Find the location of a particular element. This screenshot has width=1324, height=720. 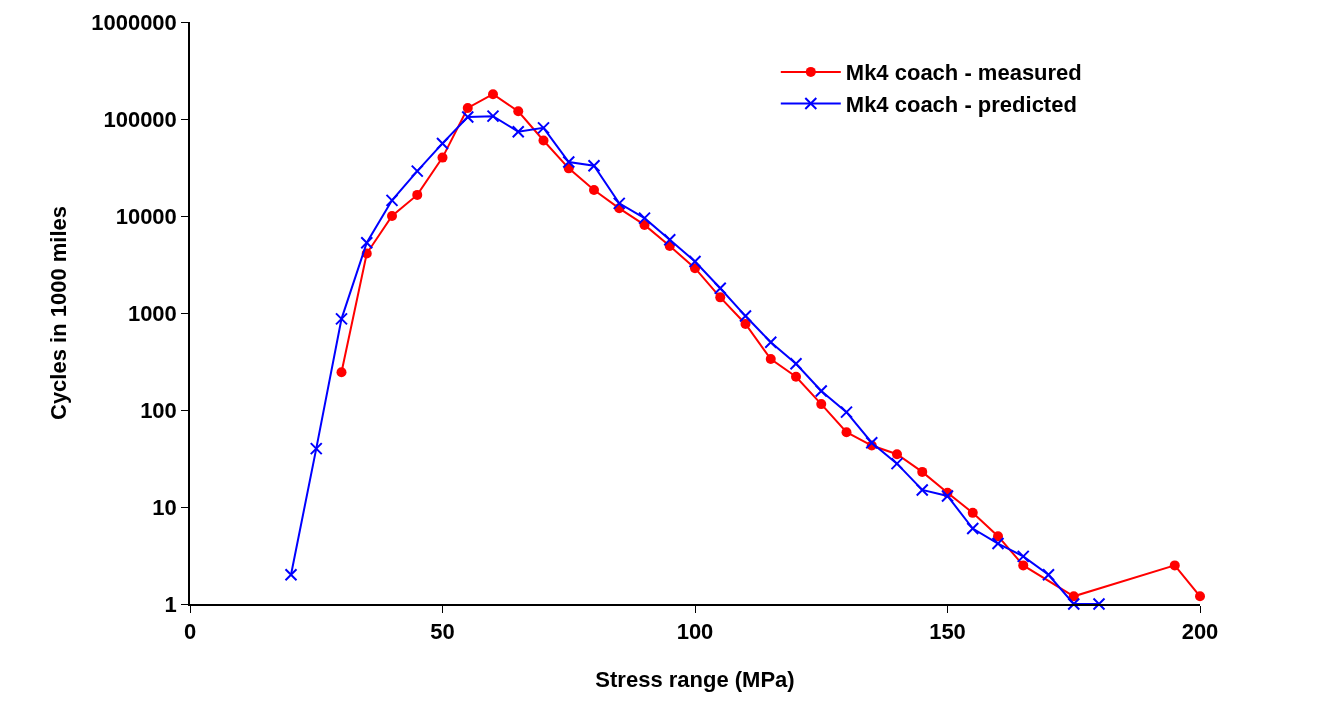

x-tick-label: 0 is located at coordinates (190, 632).